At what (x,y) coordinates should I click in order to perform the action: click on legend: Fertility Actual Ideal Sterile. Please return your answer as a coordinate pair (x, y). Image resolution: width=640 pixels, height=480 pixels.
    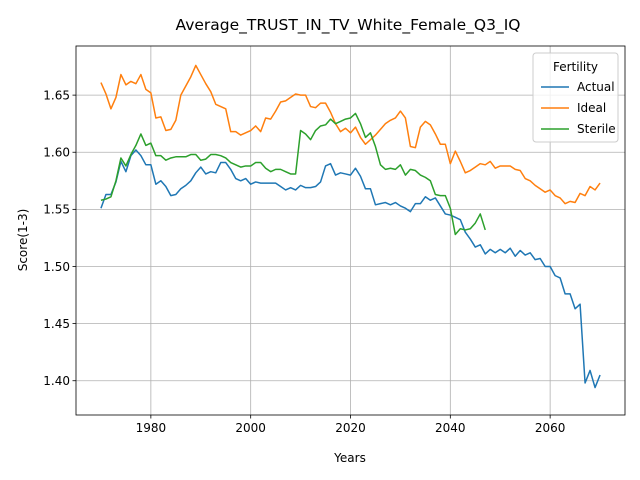
    Looking at the image, I should click on (575, 97).